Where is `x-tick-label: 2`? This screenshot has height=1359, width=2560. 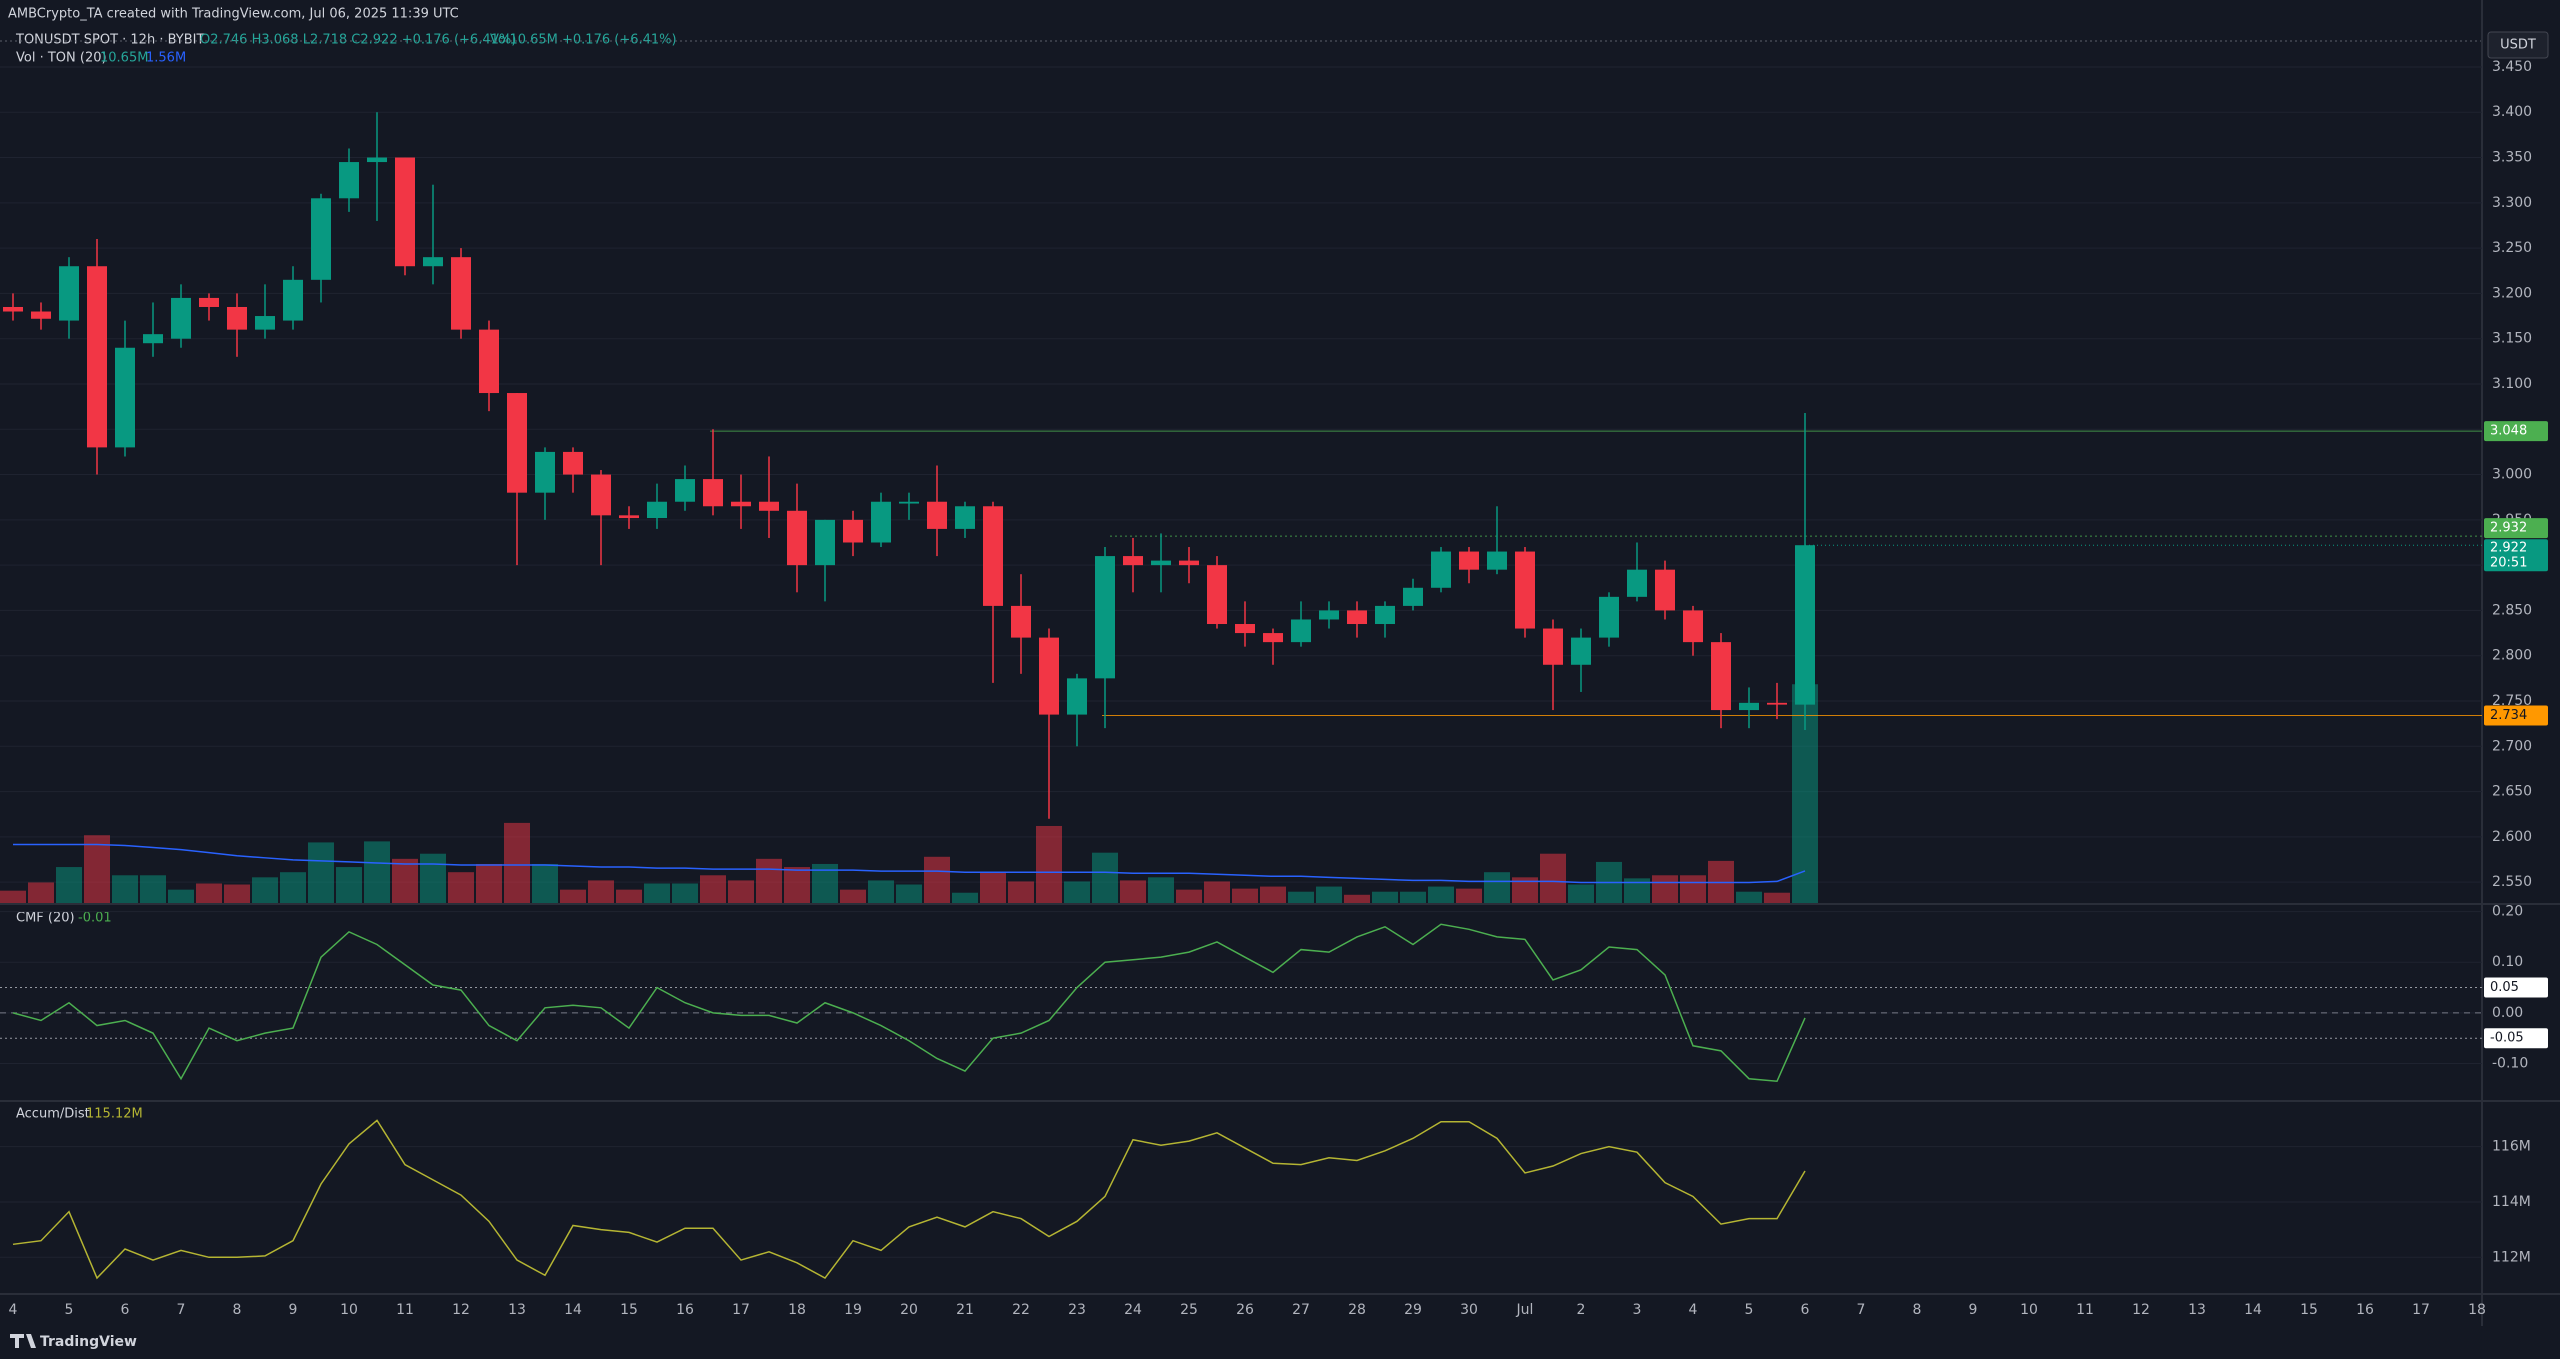
x-tick-label: 2 is located at coordinates (1581, 1310).